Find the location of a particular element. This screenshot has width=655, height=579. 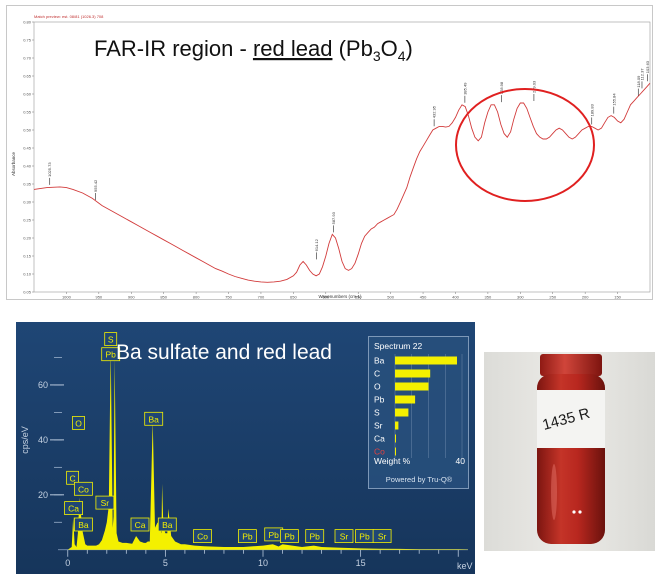

legend-element-label: C is located at coordinates (377, 374).